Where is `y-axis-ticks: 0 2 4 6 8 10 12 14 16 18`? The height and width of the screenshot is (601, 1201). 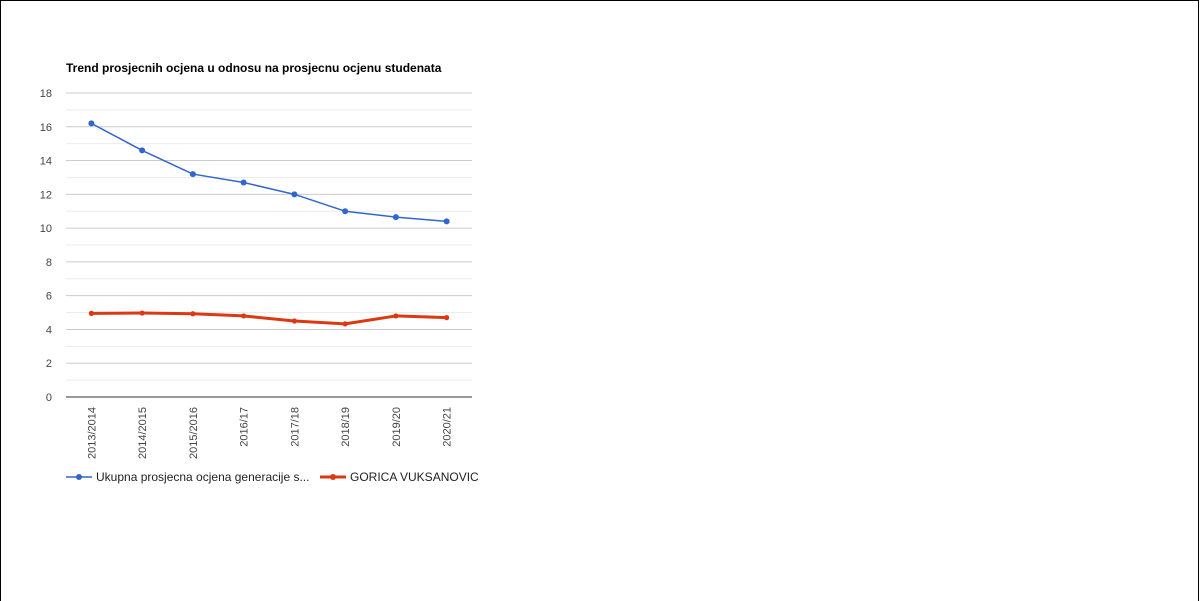 y-axis-ticks: 0 2 4 6 8 10 12 14 16 18 is located at coordinates (46, 246).